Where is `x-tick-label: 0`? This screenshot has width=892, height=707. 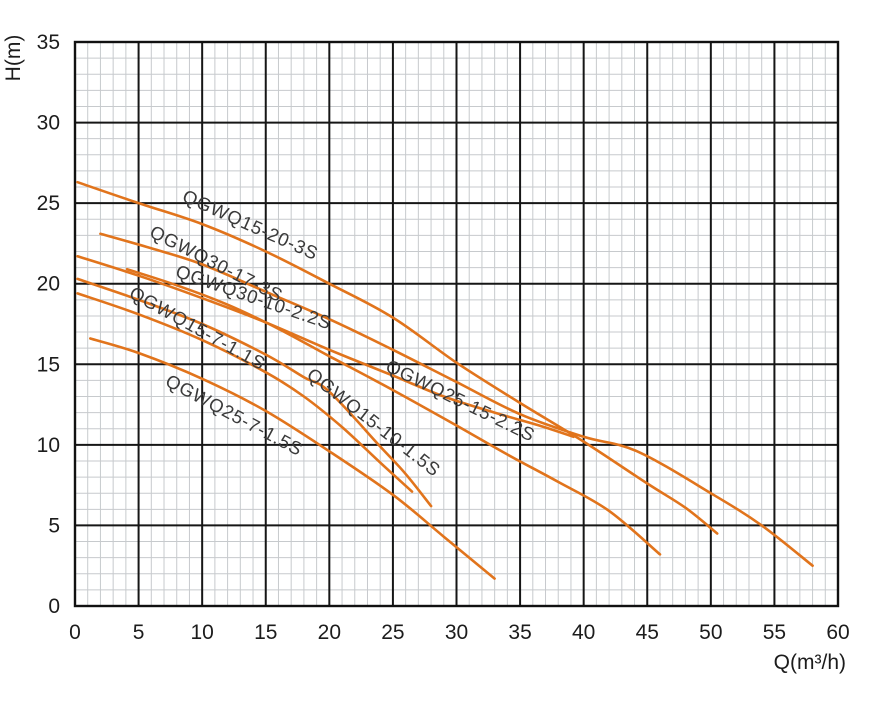
x-tick-label: 0 is located at coordinates (75, 632).